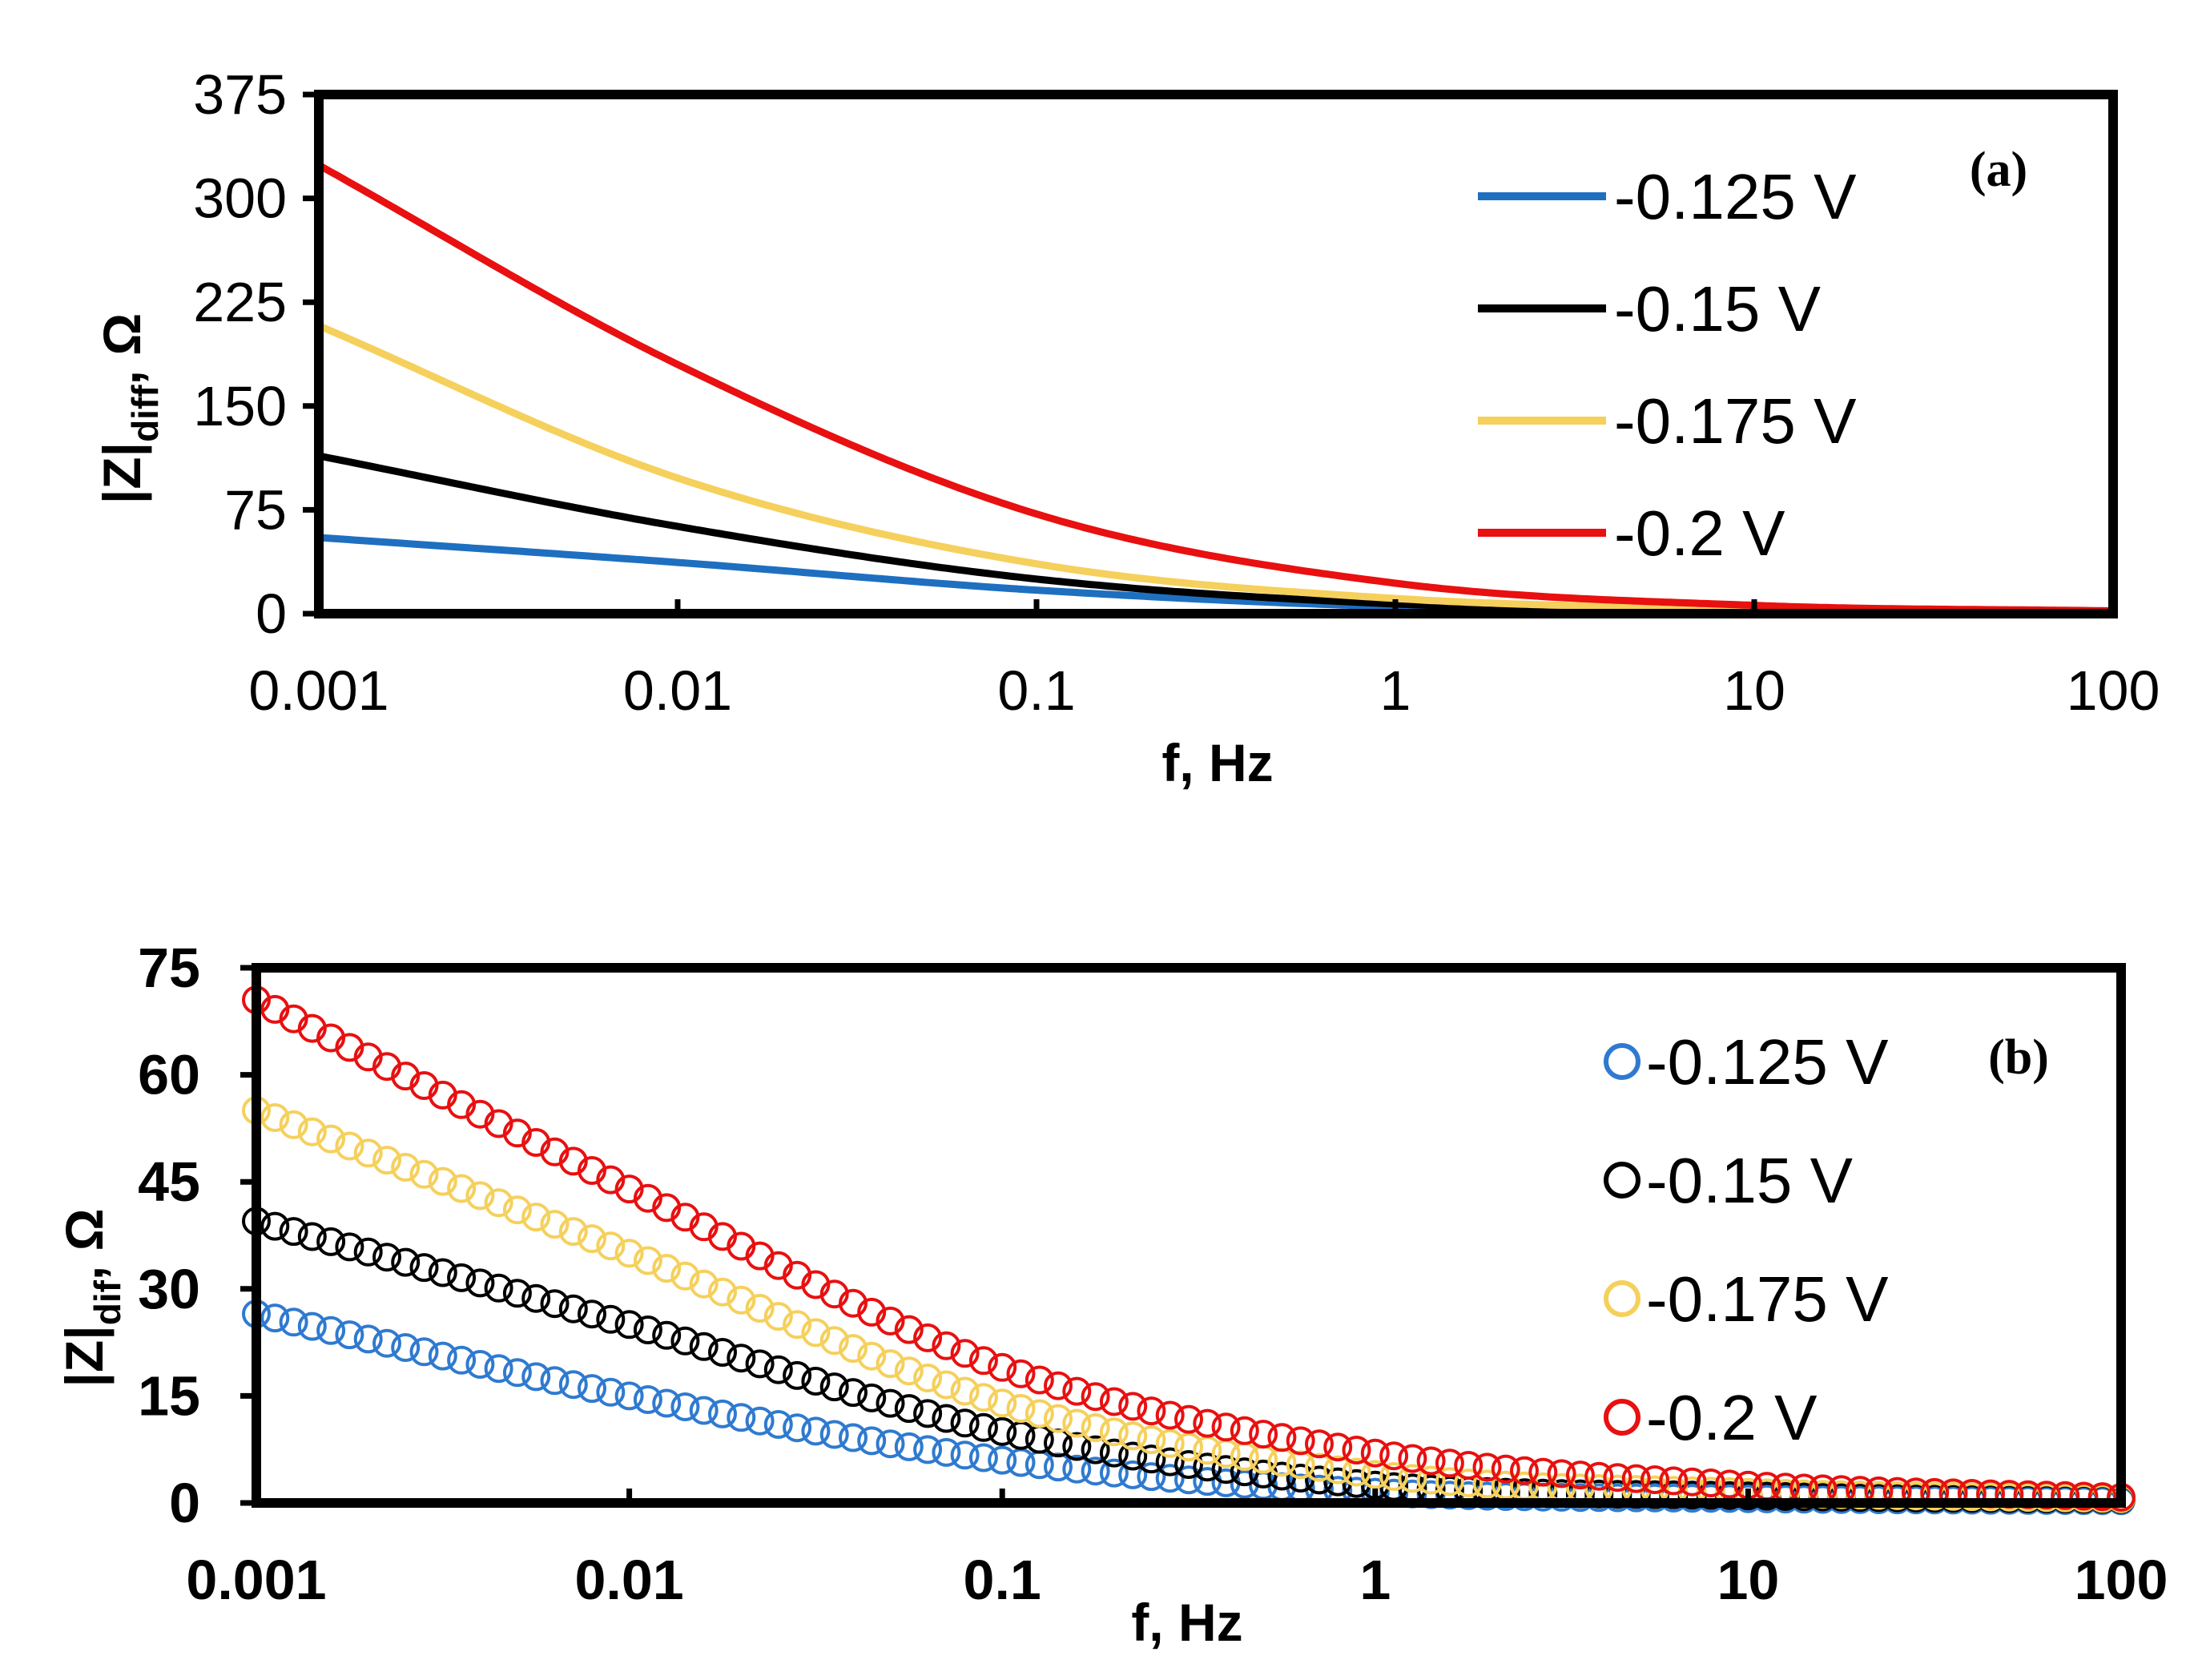 This screenshot has width=2194, height=1680. I want to click on x-tick-label: 0.001, so click(318, 690).